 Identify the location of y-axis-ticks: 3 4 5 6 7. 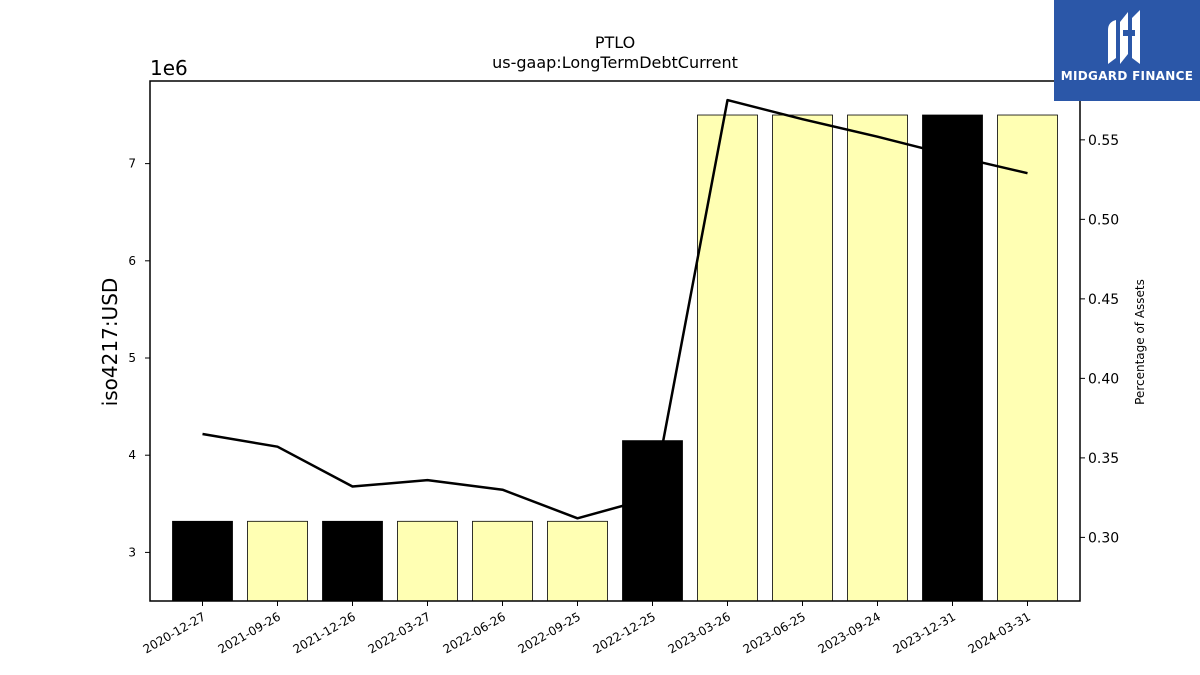
(139, 358).